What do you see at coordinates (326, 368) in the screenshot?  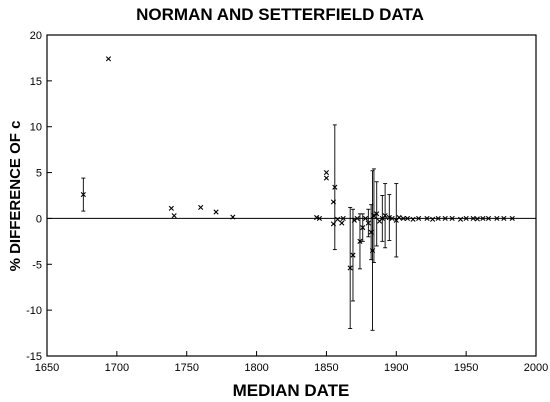 I see `x-tick-label: 1850` at bounding box center [326, 368].